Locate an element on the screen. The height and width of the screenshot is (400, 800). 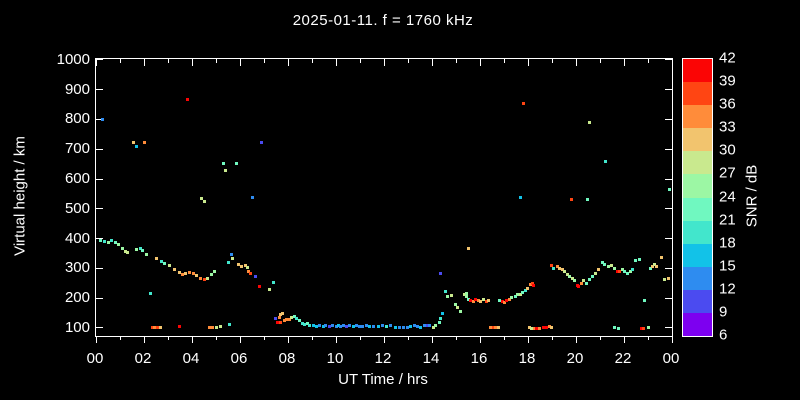
colorbar-tick-label: 33 is located at coordinates (727, 127).